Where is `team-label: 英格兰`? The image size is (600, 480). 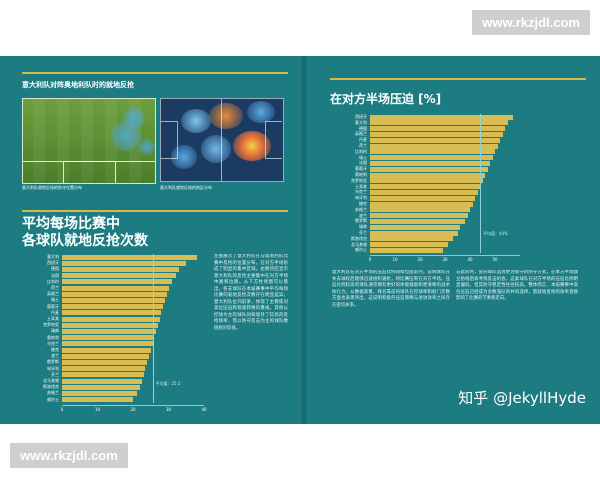 team-label: 英格兰 is located at coordinates (361, 134).